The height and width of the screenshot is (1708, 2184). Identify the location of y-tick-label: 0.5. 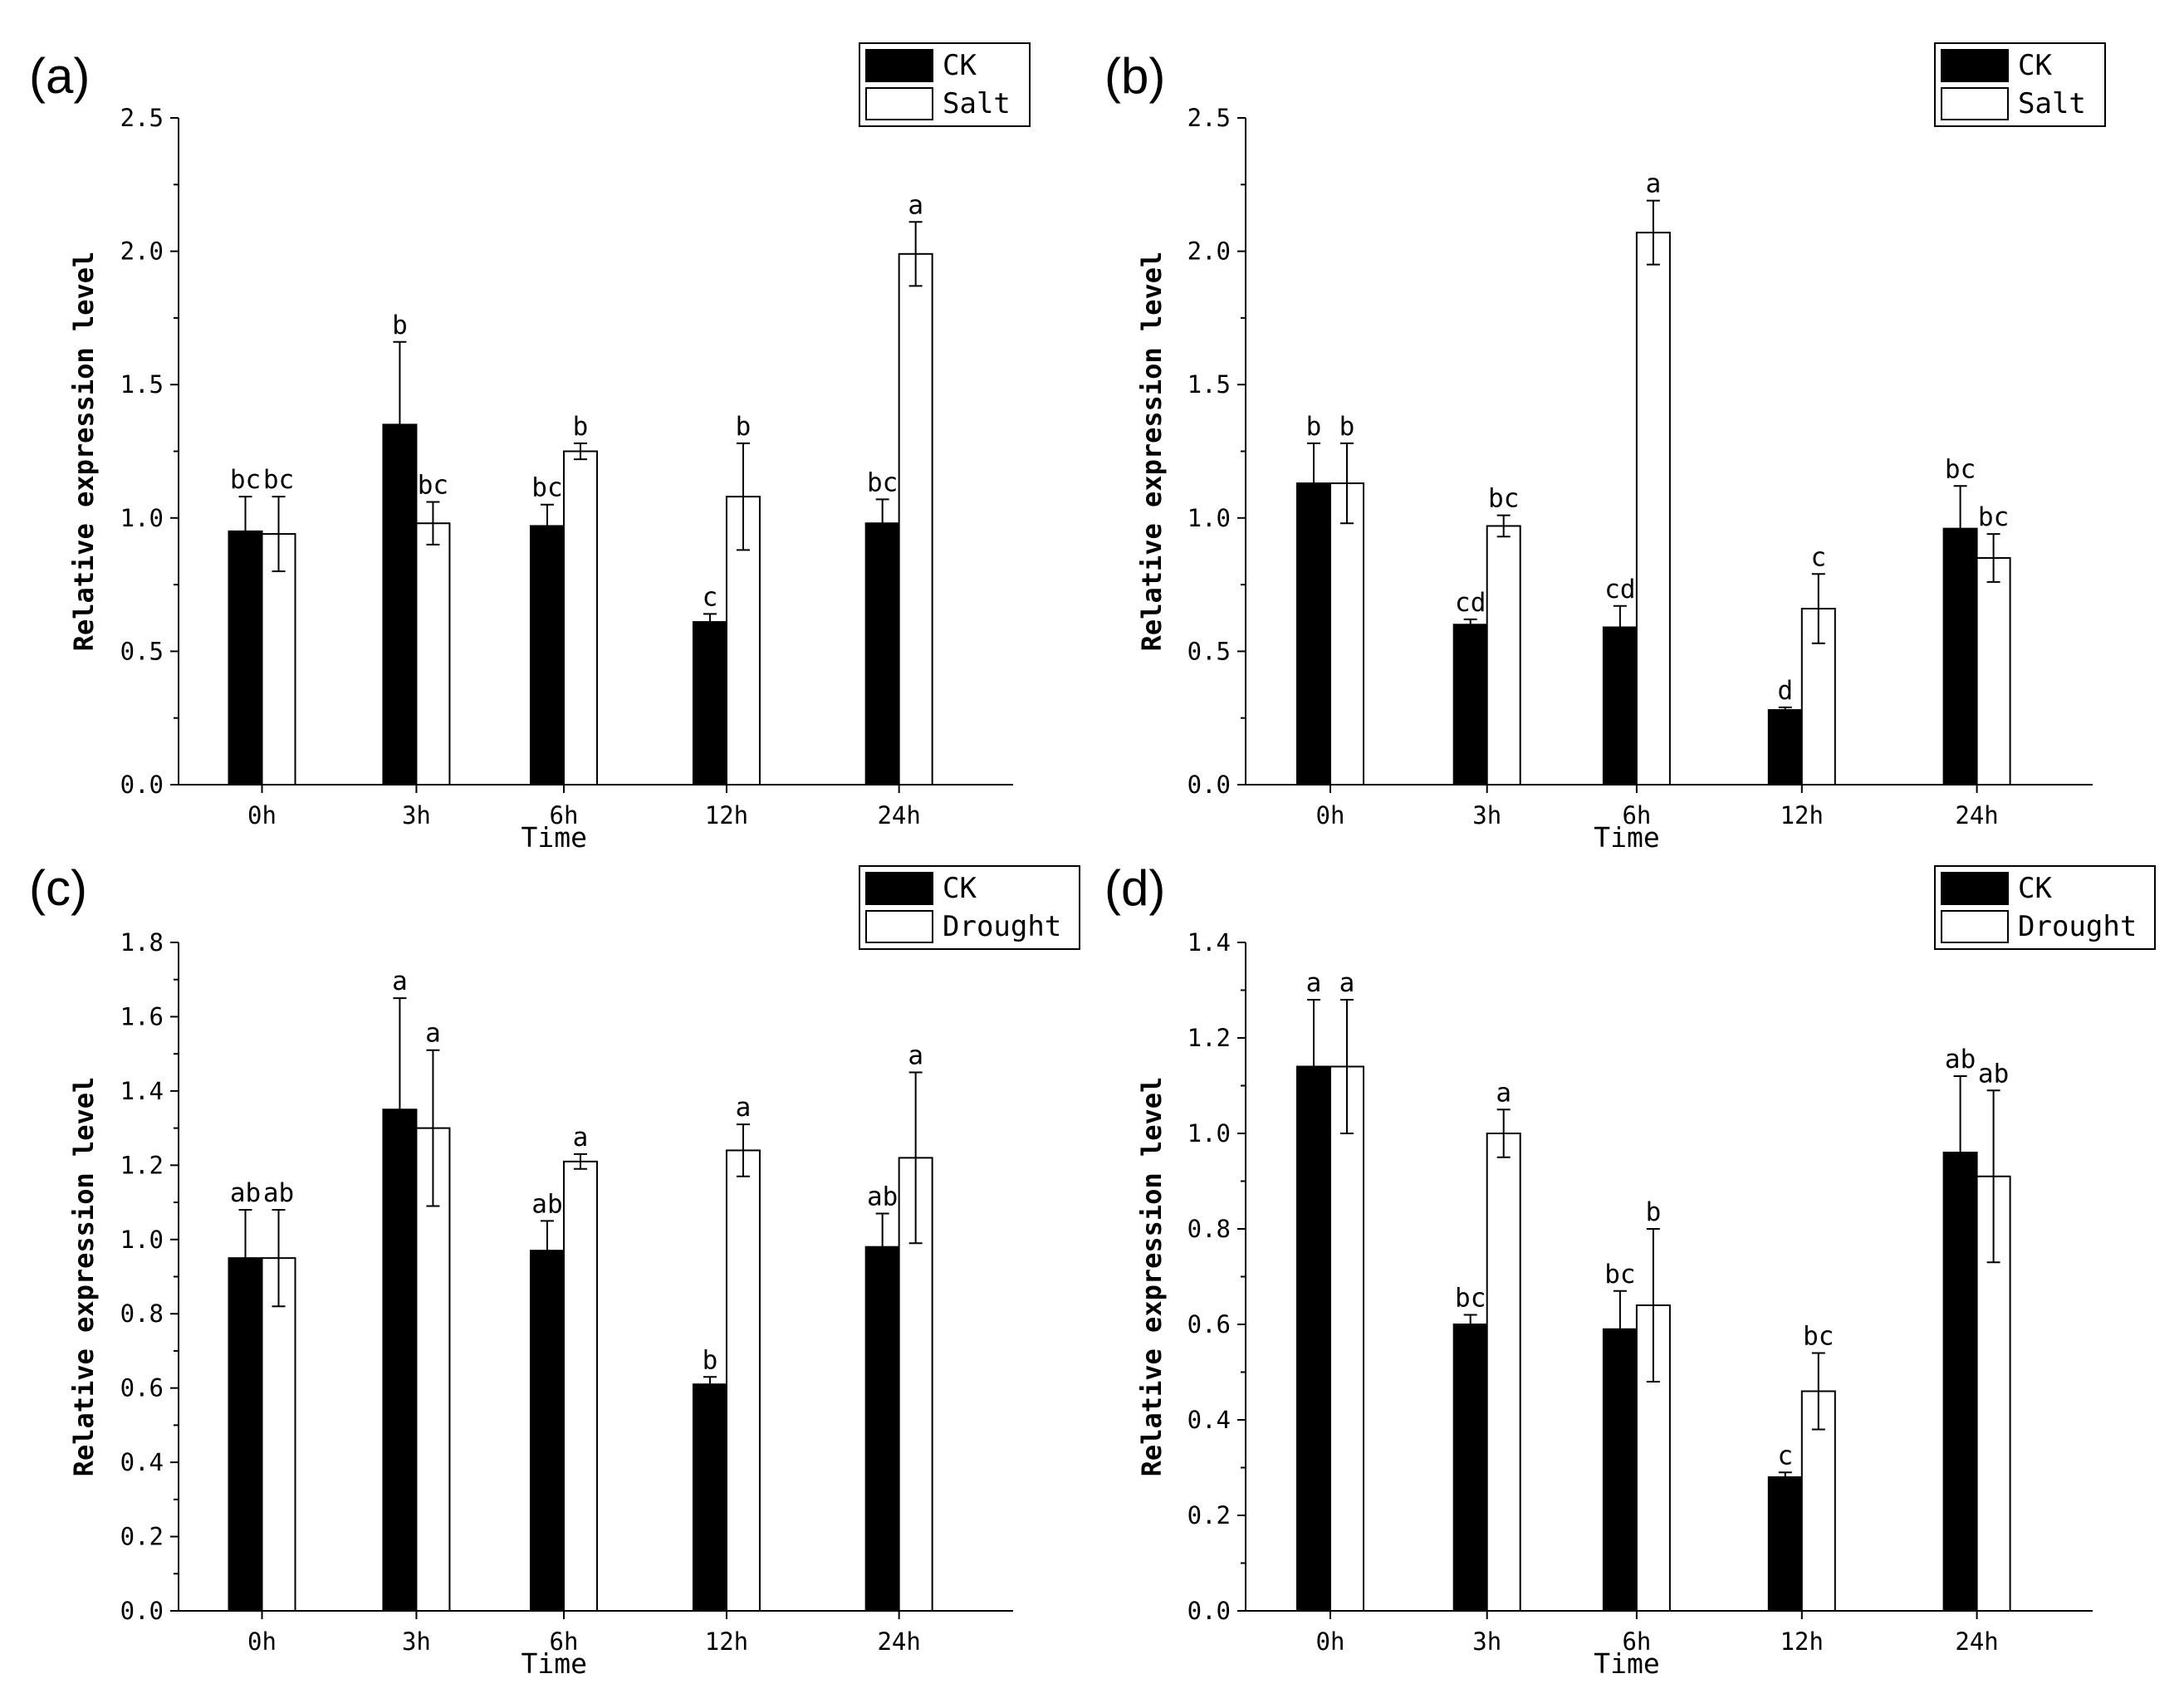
(142, 651).